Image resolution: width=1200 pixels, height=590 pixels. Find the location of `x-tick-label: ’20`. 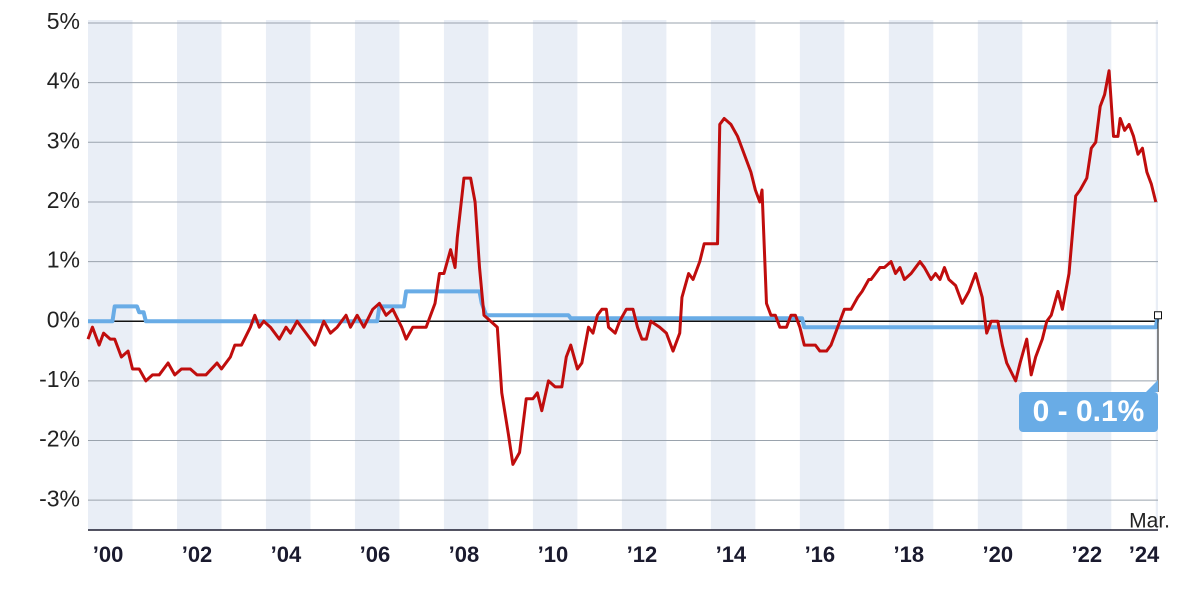

x-tick-label: ’20 is located at coordinates (998, 554).